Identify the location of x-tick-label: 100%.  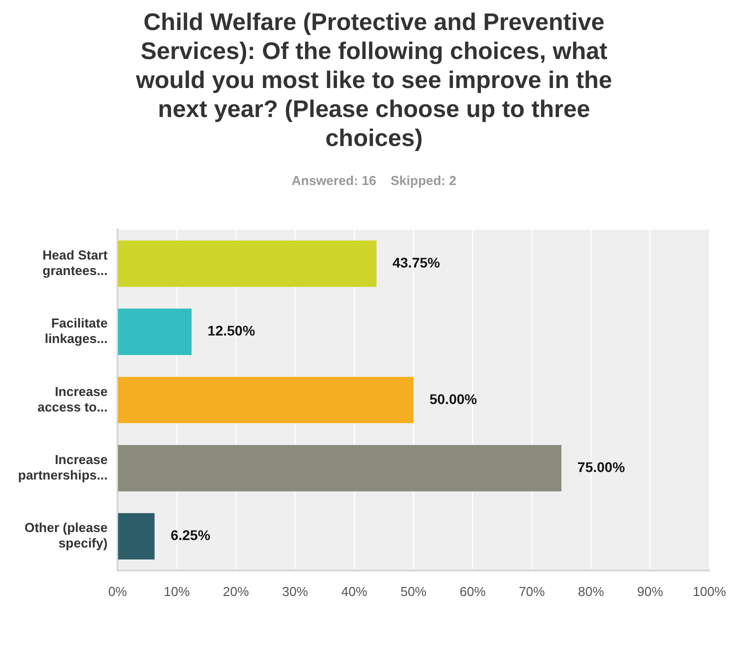
(709, 591).